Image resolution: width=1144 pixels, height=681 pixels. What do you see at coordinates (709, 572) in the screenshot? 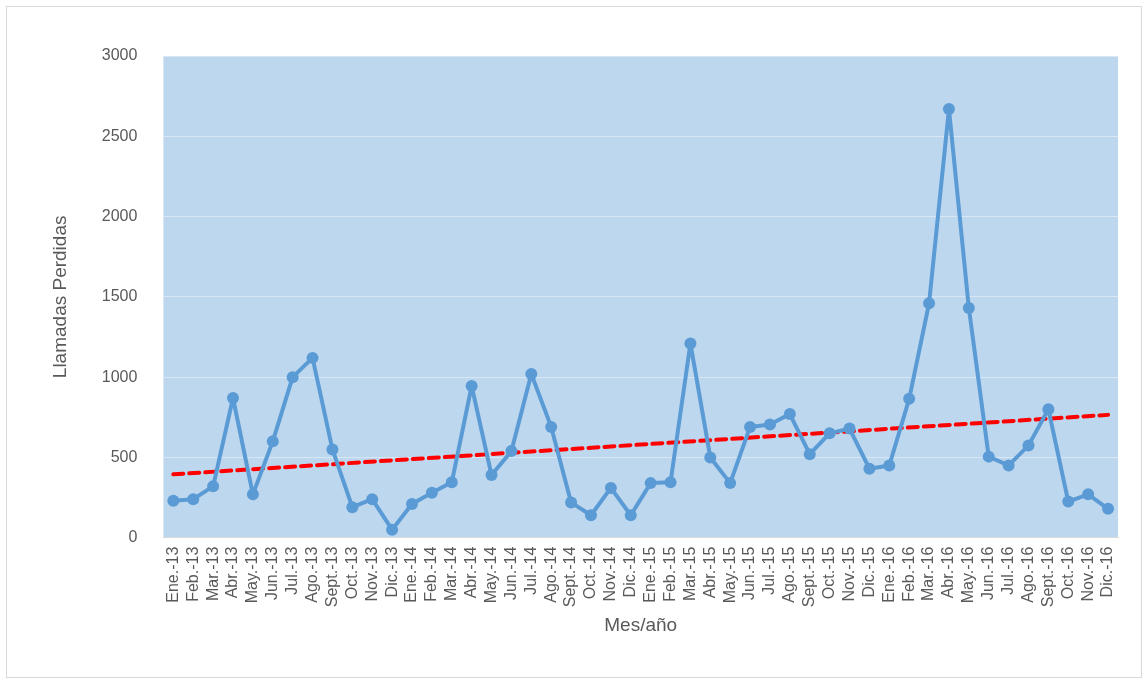
I see `x-tick-label: Abr.-15` at bounding box center [709, 572].